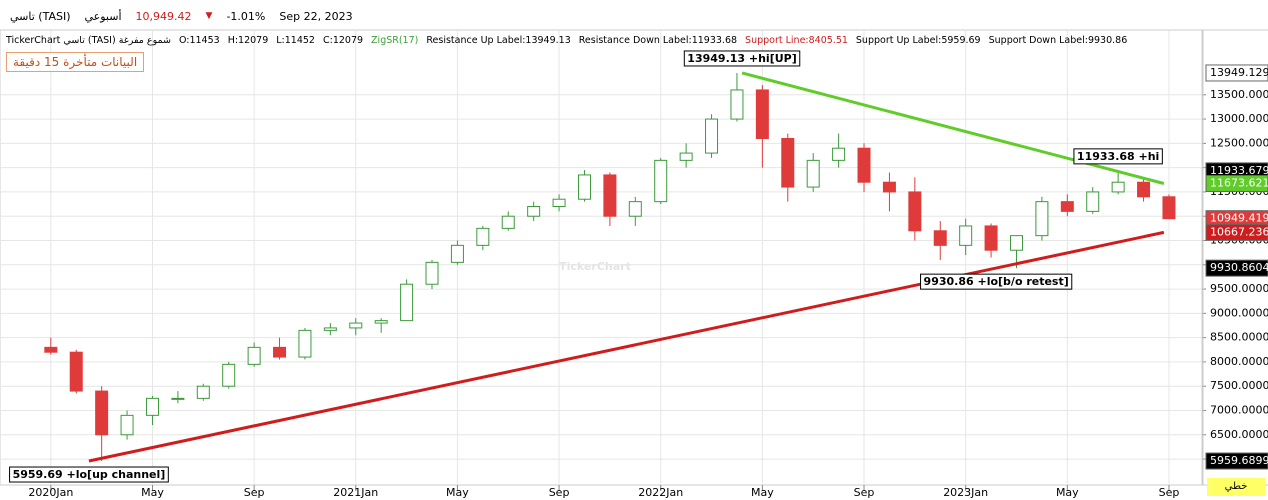  Describe the element at coordinates (658, 40) in the screenshot. I see `info-item: Resistance Down Label:11933.68` at that location.